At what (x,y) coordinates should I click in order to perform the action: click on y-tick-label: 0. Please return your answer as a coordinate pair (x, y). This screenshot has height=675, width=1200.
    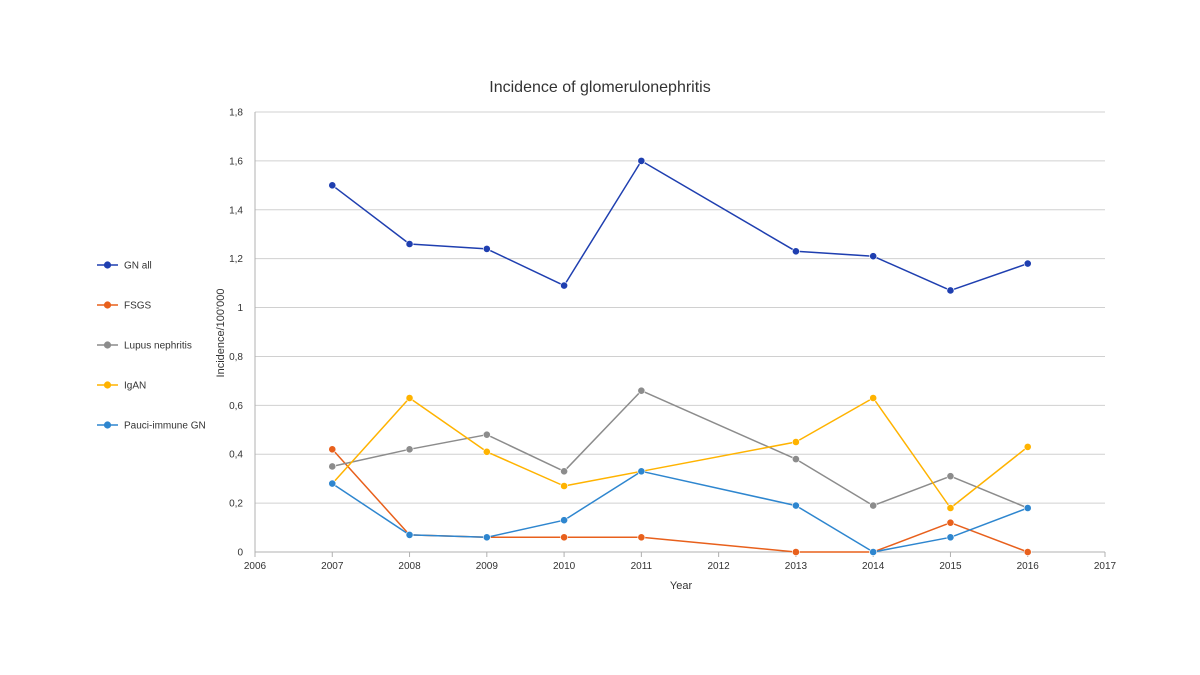
    Looking at the image, I should click on (240, 553).